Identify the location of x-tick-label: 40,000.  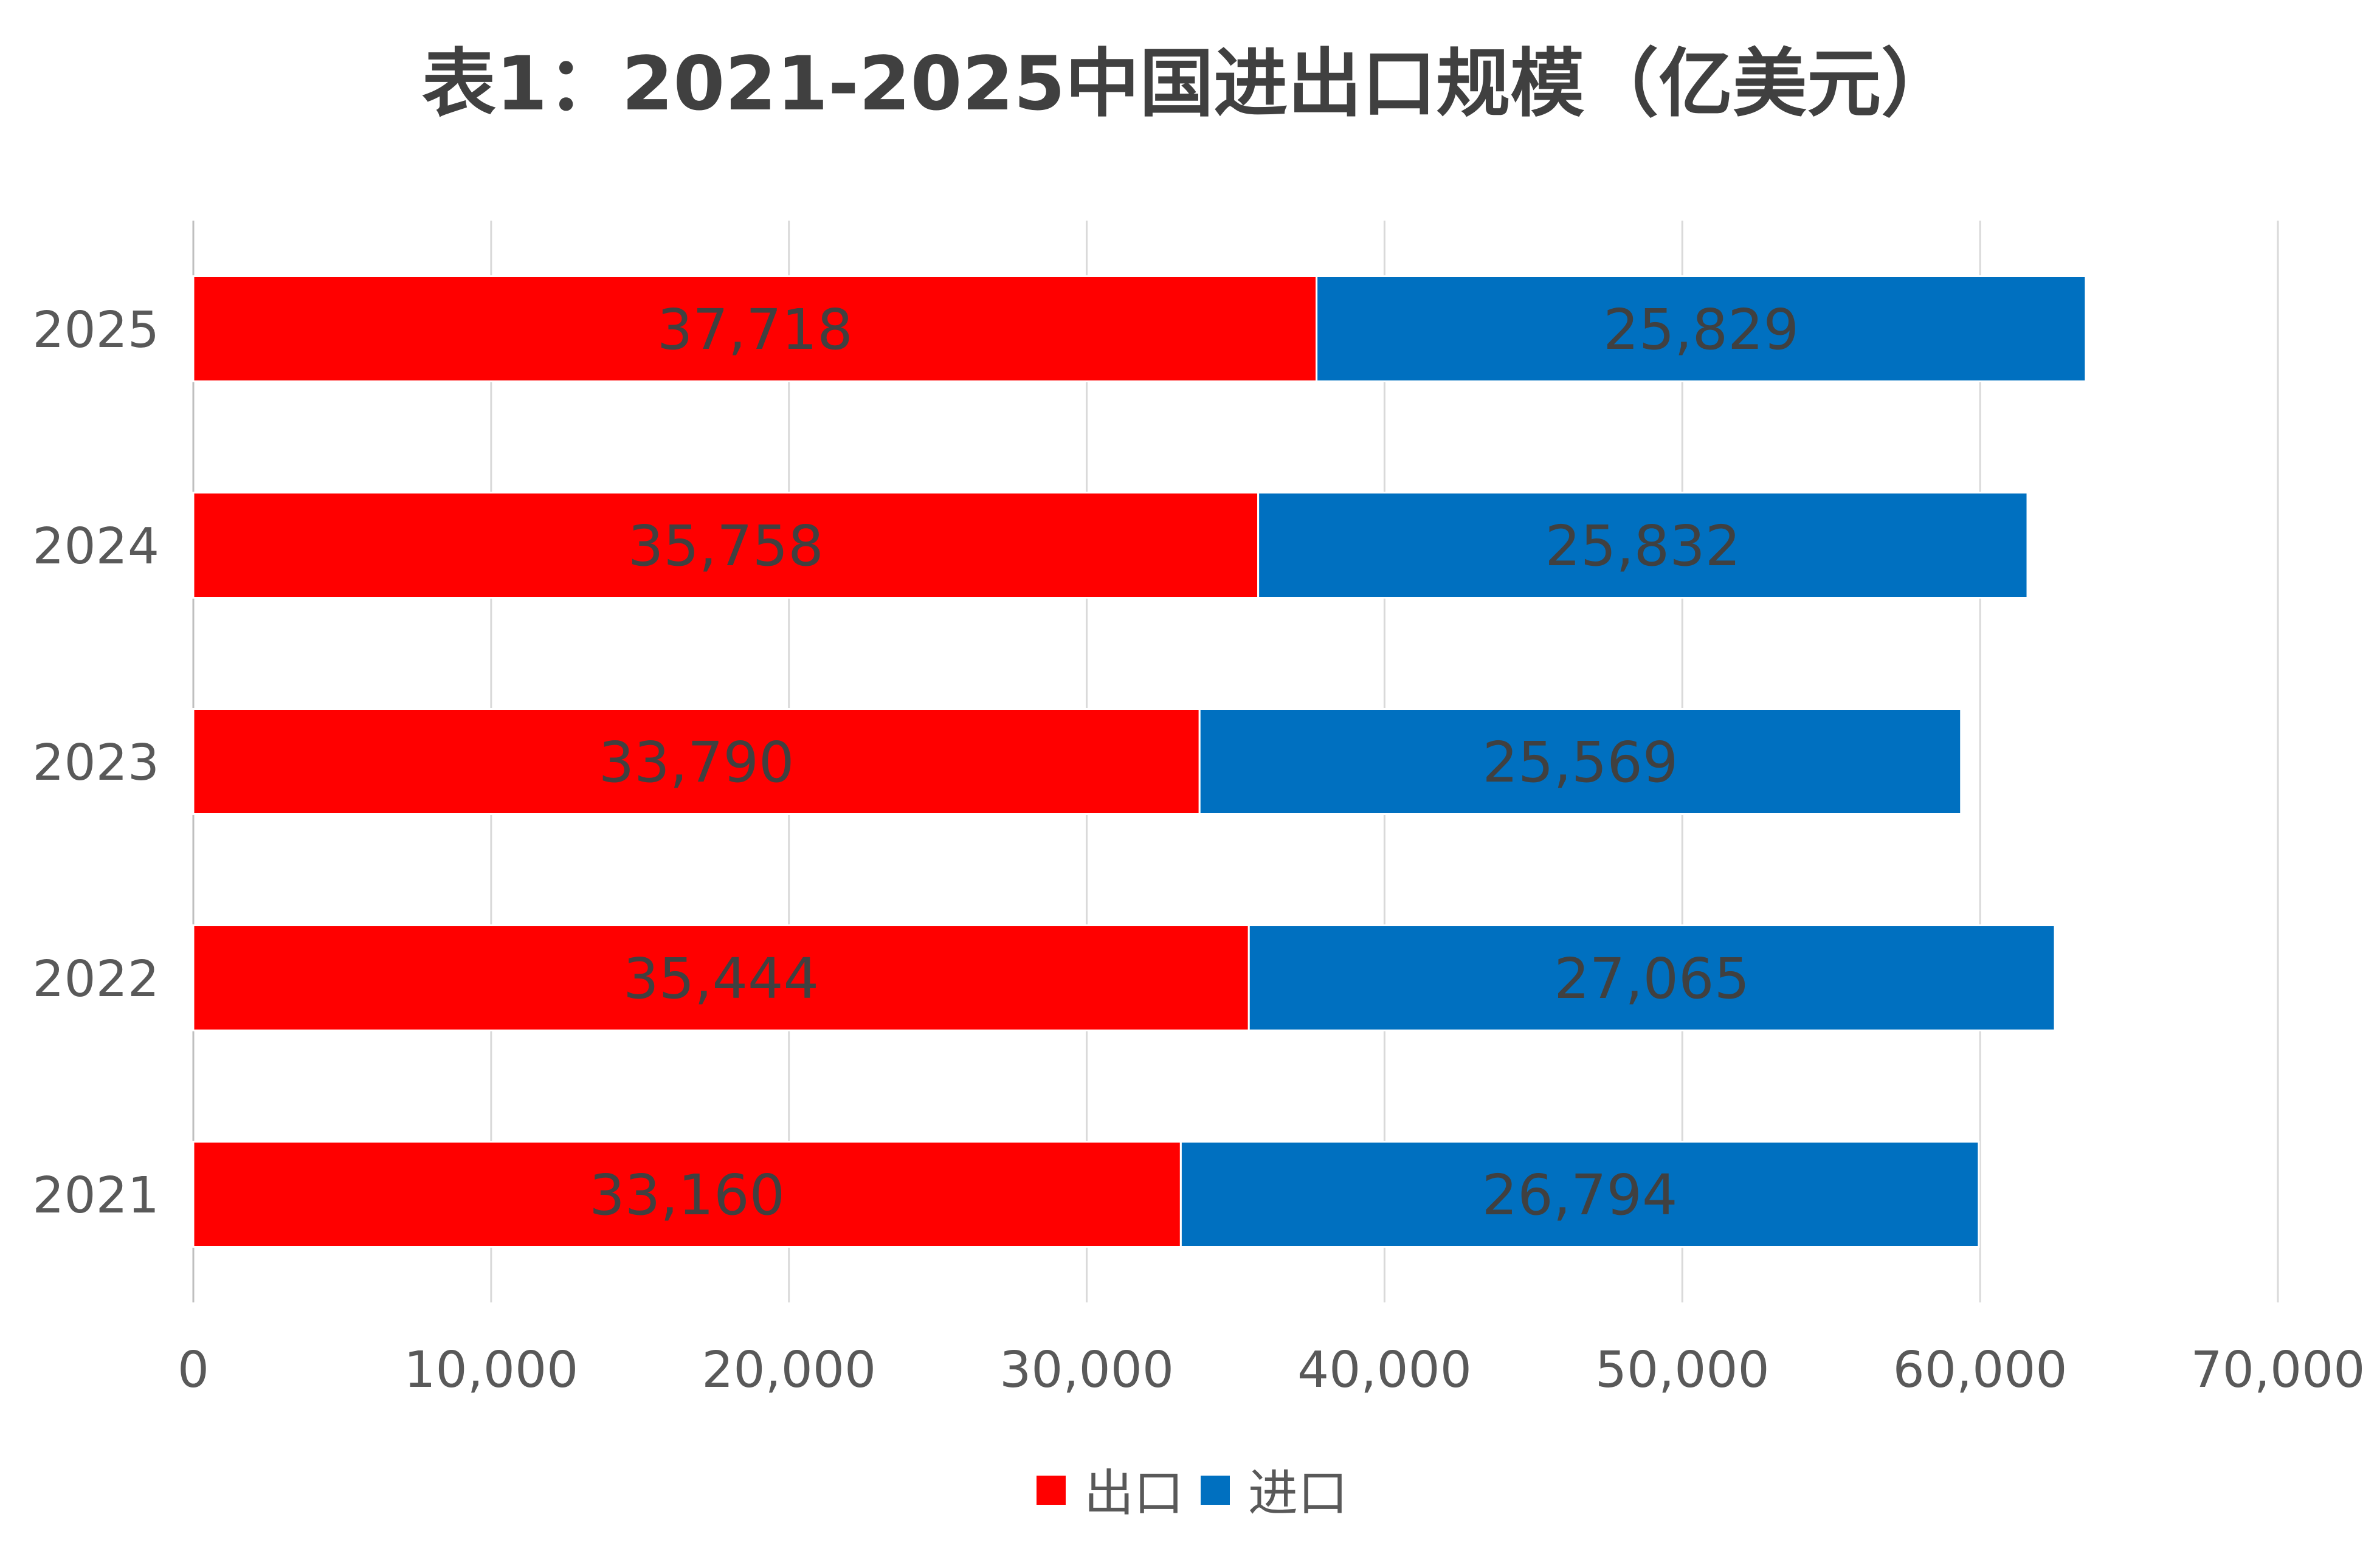
(1384, 1370).